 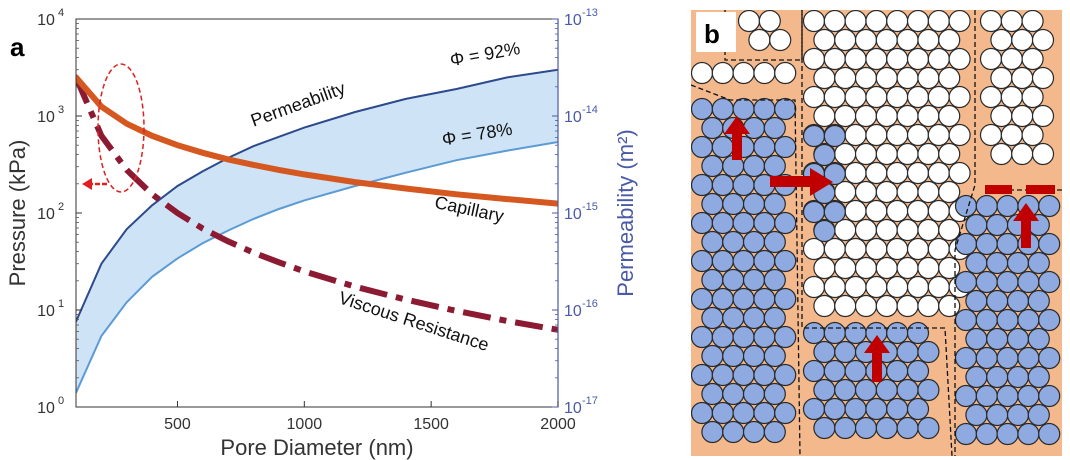 I want to click on y-axis-right-label: Permeability (m²), so click(x=625, y=212).